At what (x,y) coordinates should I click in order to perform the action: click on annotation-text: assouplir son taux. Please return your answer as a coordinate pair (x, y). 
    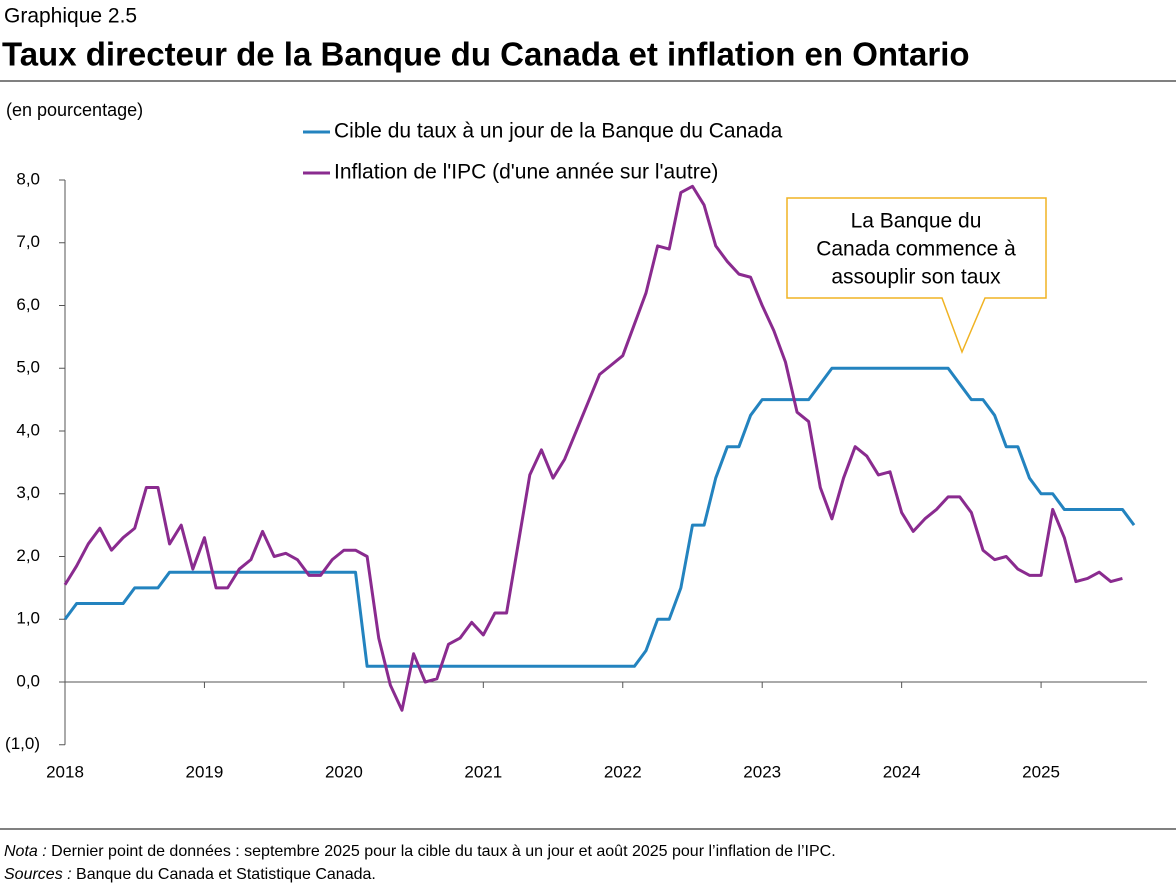
    Looking at the image, I should click on (916, 277).